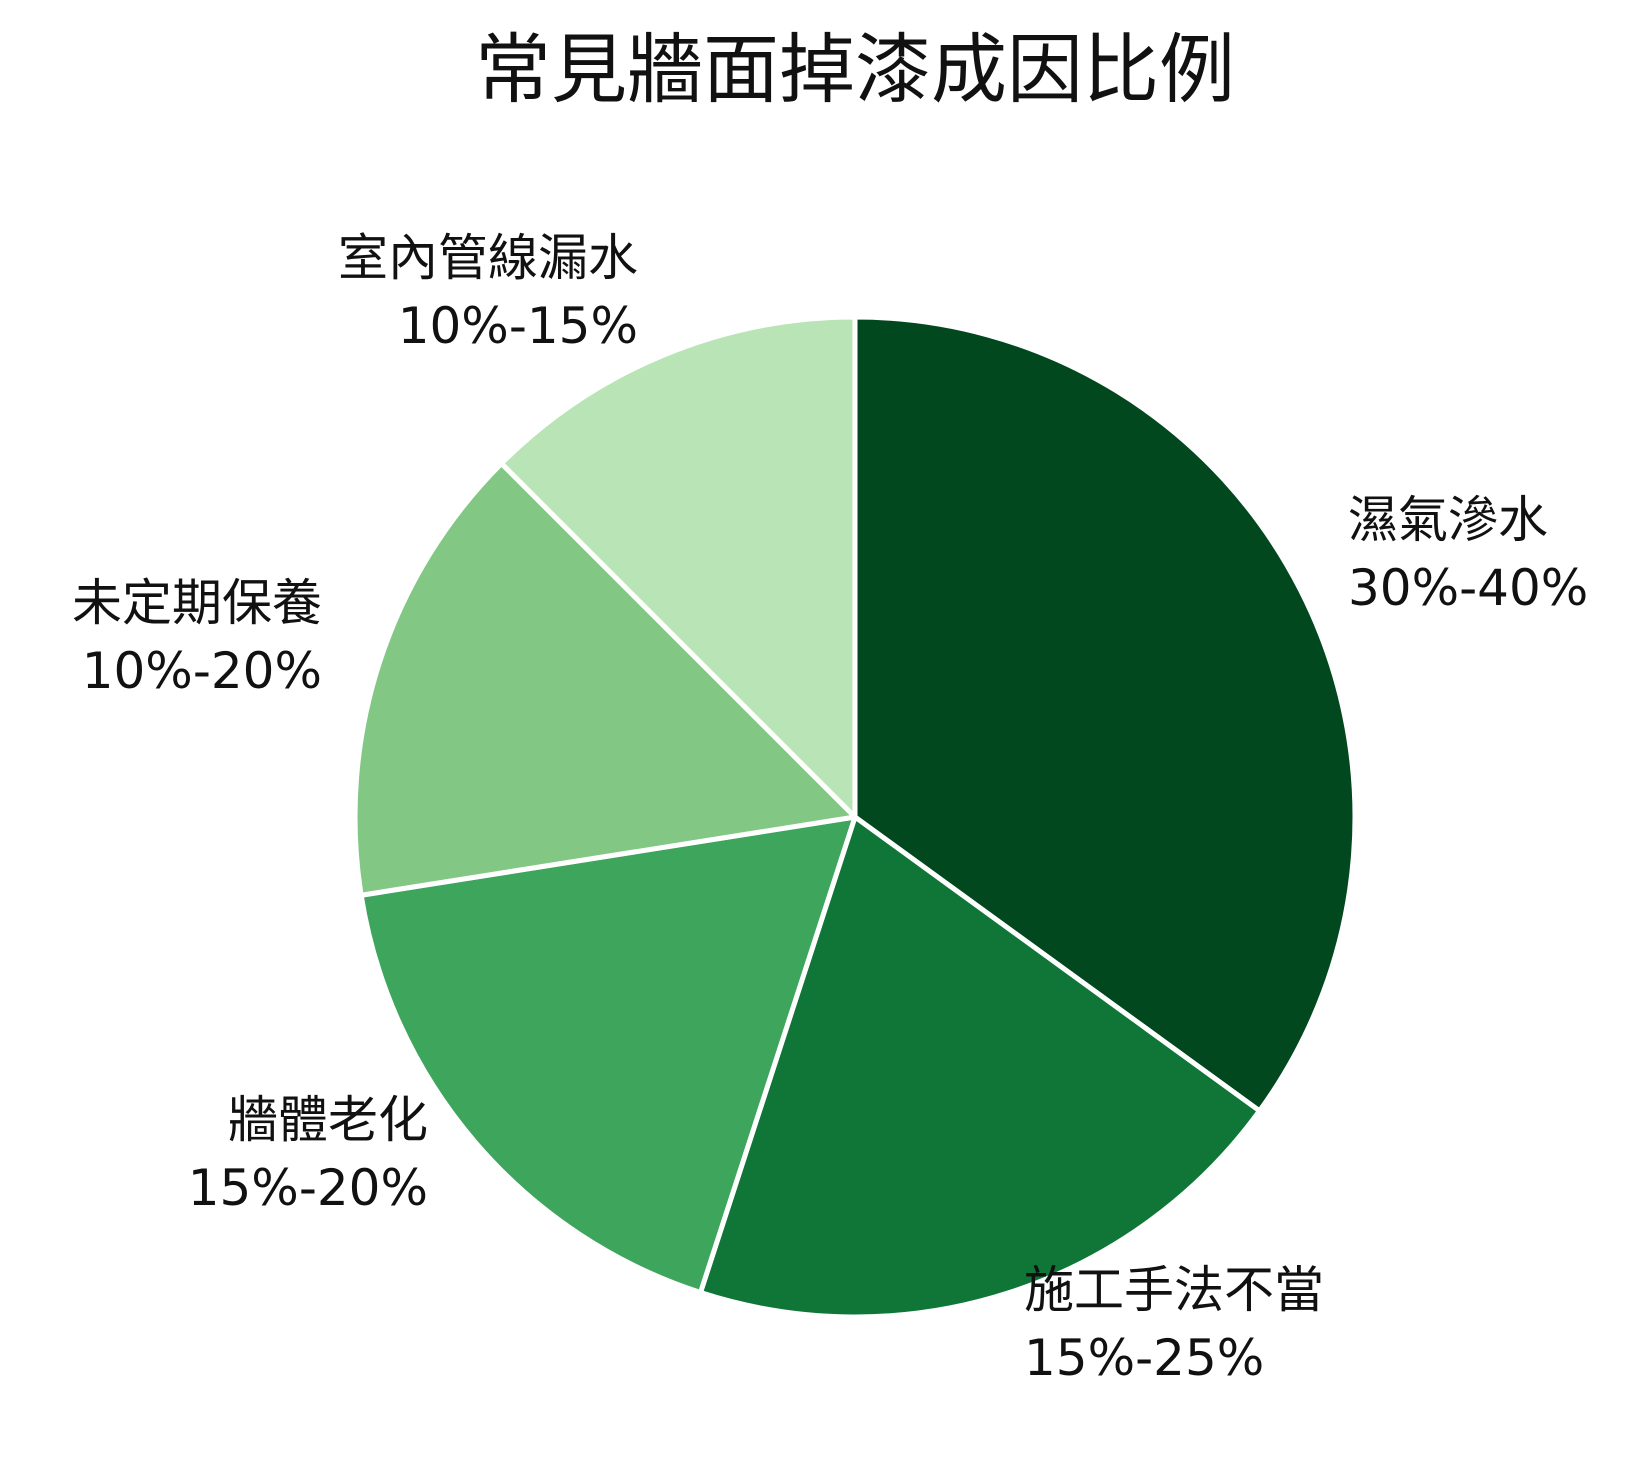  What do you see at coordinates (1144, 1358) in the screenshot?
I see `slice-range-2: 15%-25%` at bounding box center [1144, 1358].